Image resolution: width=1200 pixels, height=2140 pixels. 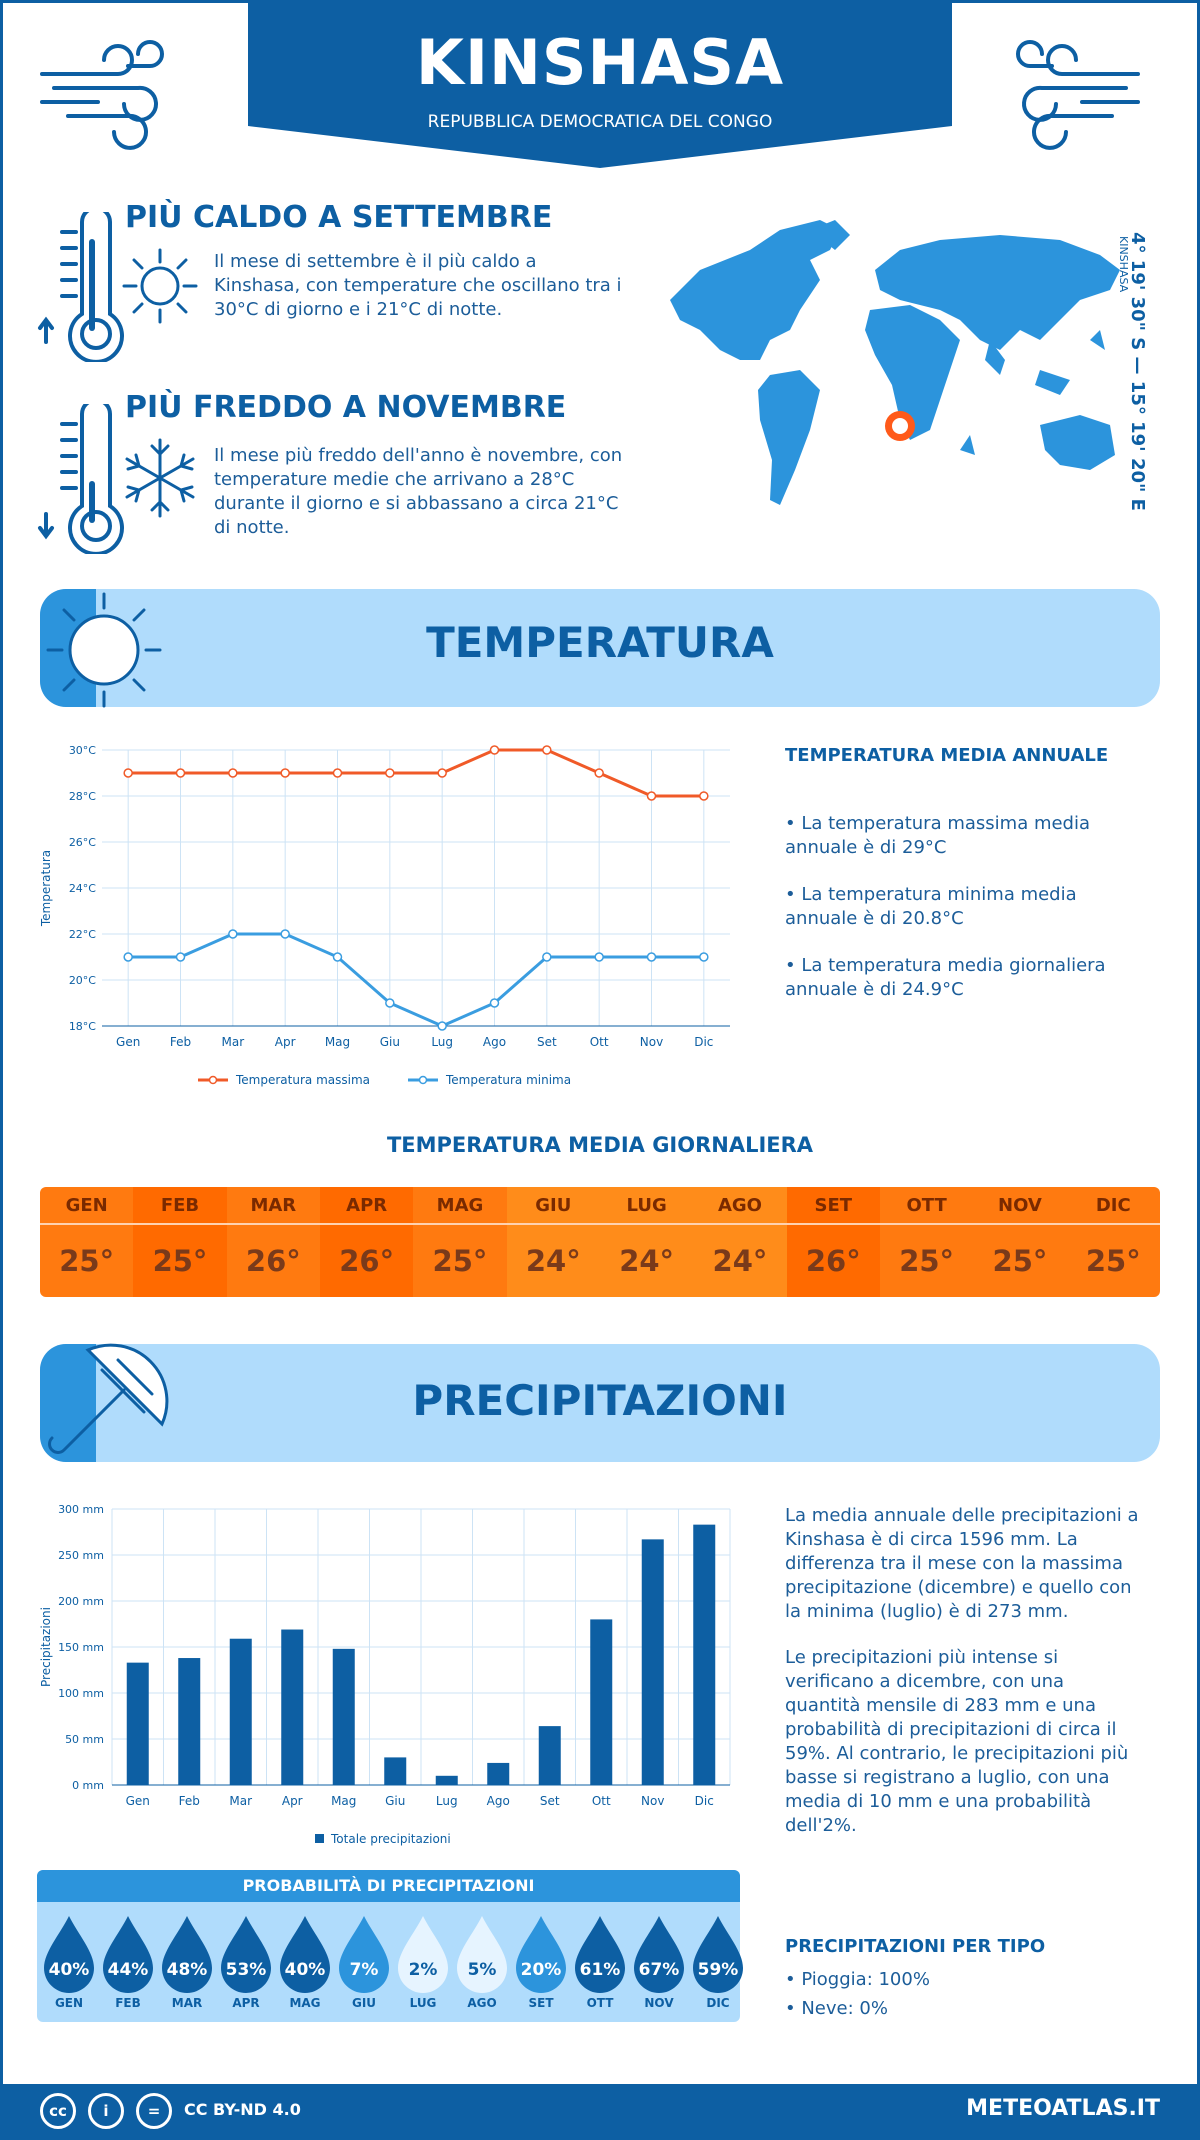 What do you see at coordinates (646, 1242) in the screenshot?
I see `daily-temp-cell: LUG 24°` at bounding box center [646, 1242].